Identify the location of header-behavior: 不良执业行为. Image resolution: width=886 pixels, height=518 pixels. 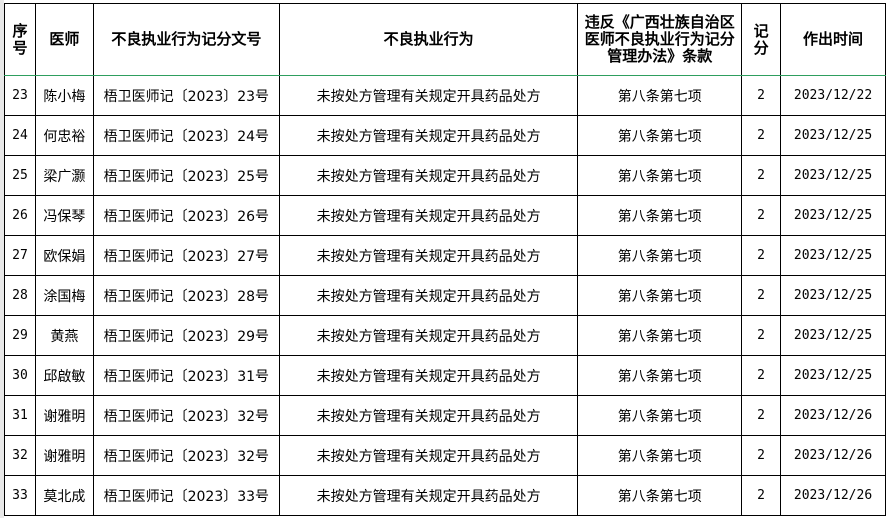
(428, 39).